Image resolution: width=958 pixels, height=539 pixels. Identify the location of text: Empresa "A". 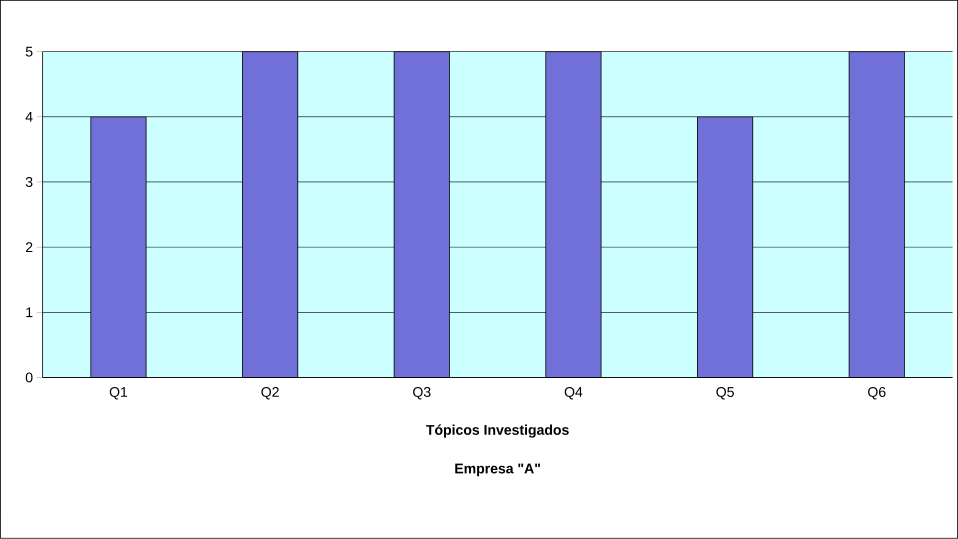
(497, 470).